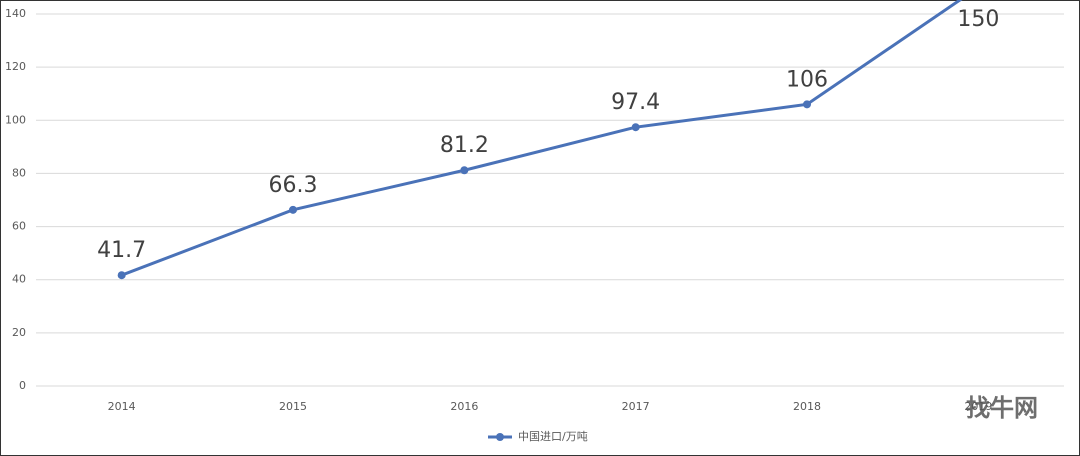 The image size is (1080, 456). Describe the element at coordinates (19, 279) in the screenshot. I see `y-tick-label: 40` at that location.